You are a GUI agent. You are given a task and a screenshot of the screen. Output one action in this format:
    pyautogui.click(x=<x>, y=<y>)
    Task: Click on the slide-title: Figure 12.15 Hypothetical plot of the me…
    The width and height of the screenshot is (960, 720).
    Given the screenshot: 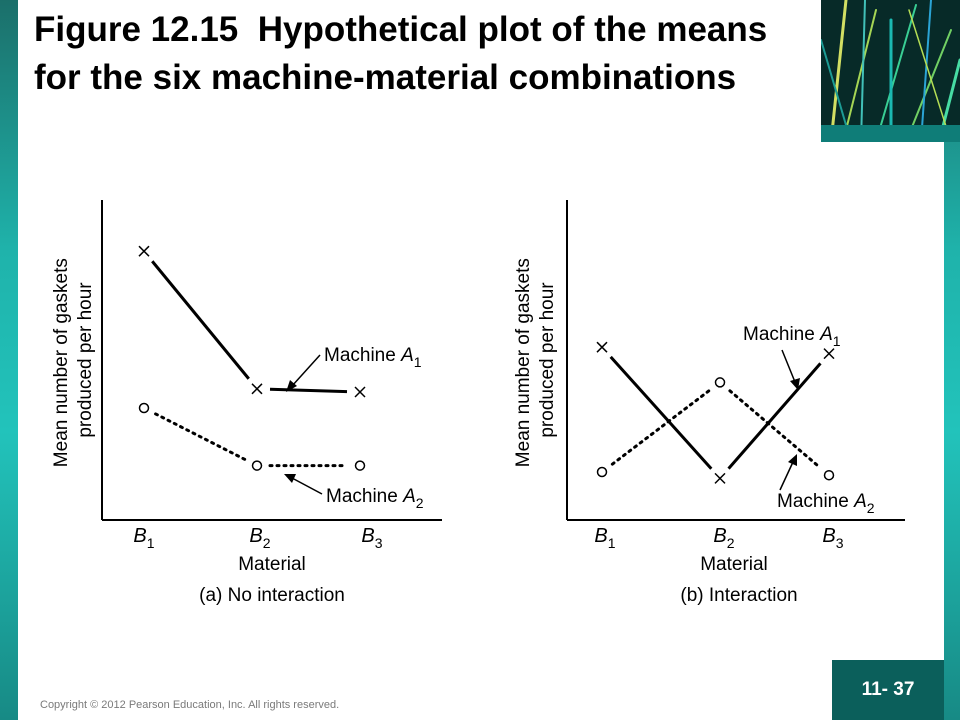 What is the action you would take?
    pyautogui.click(x=424, y=54)
    